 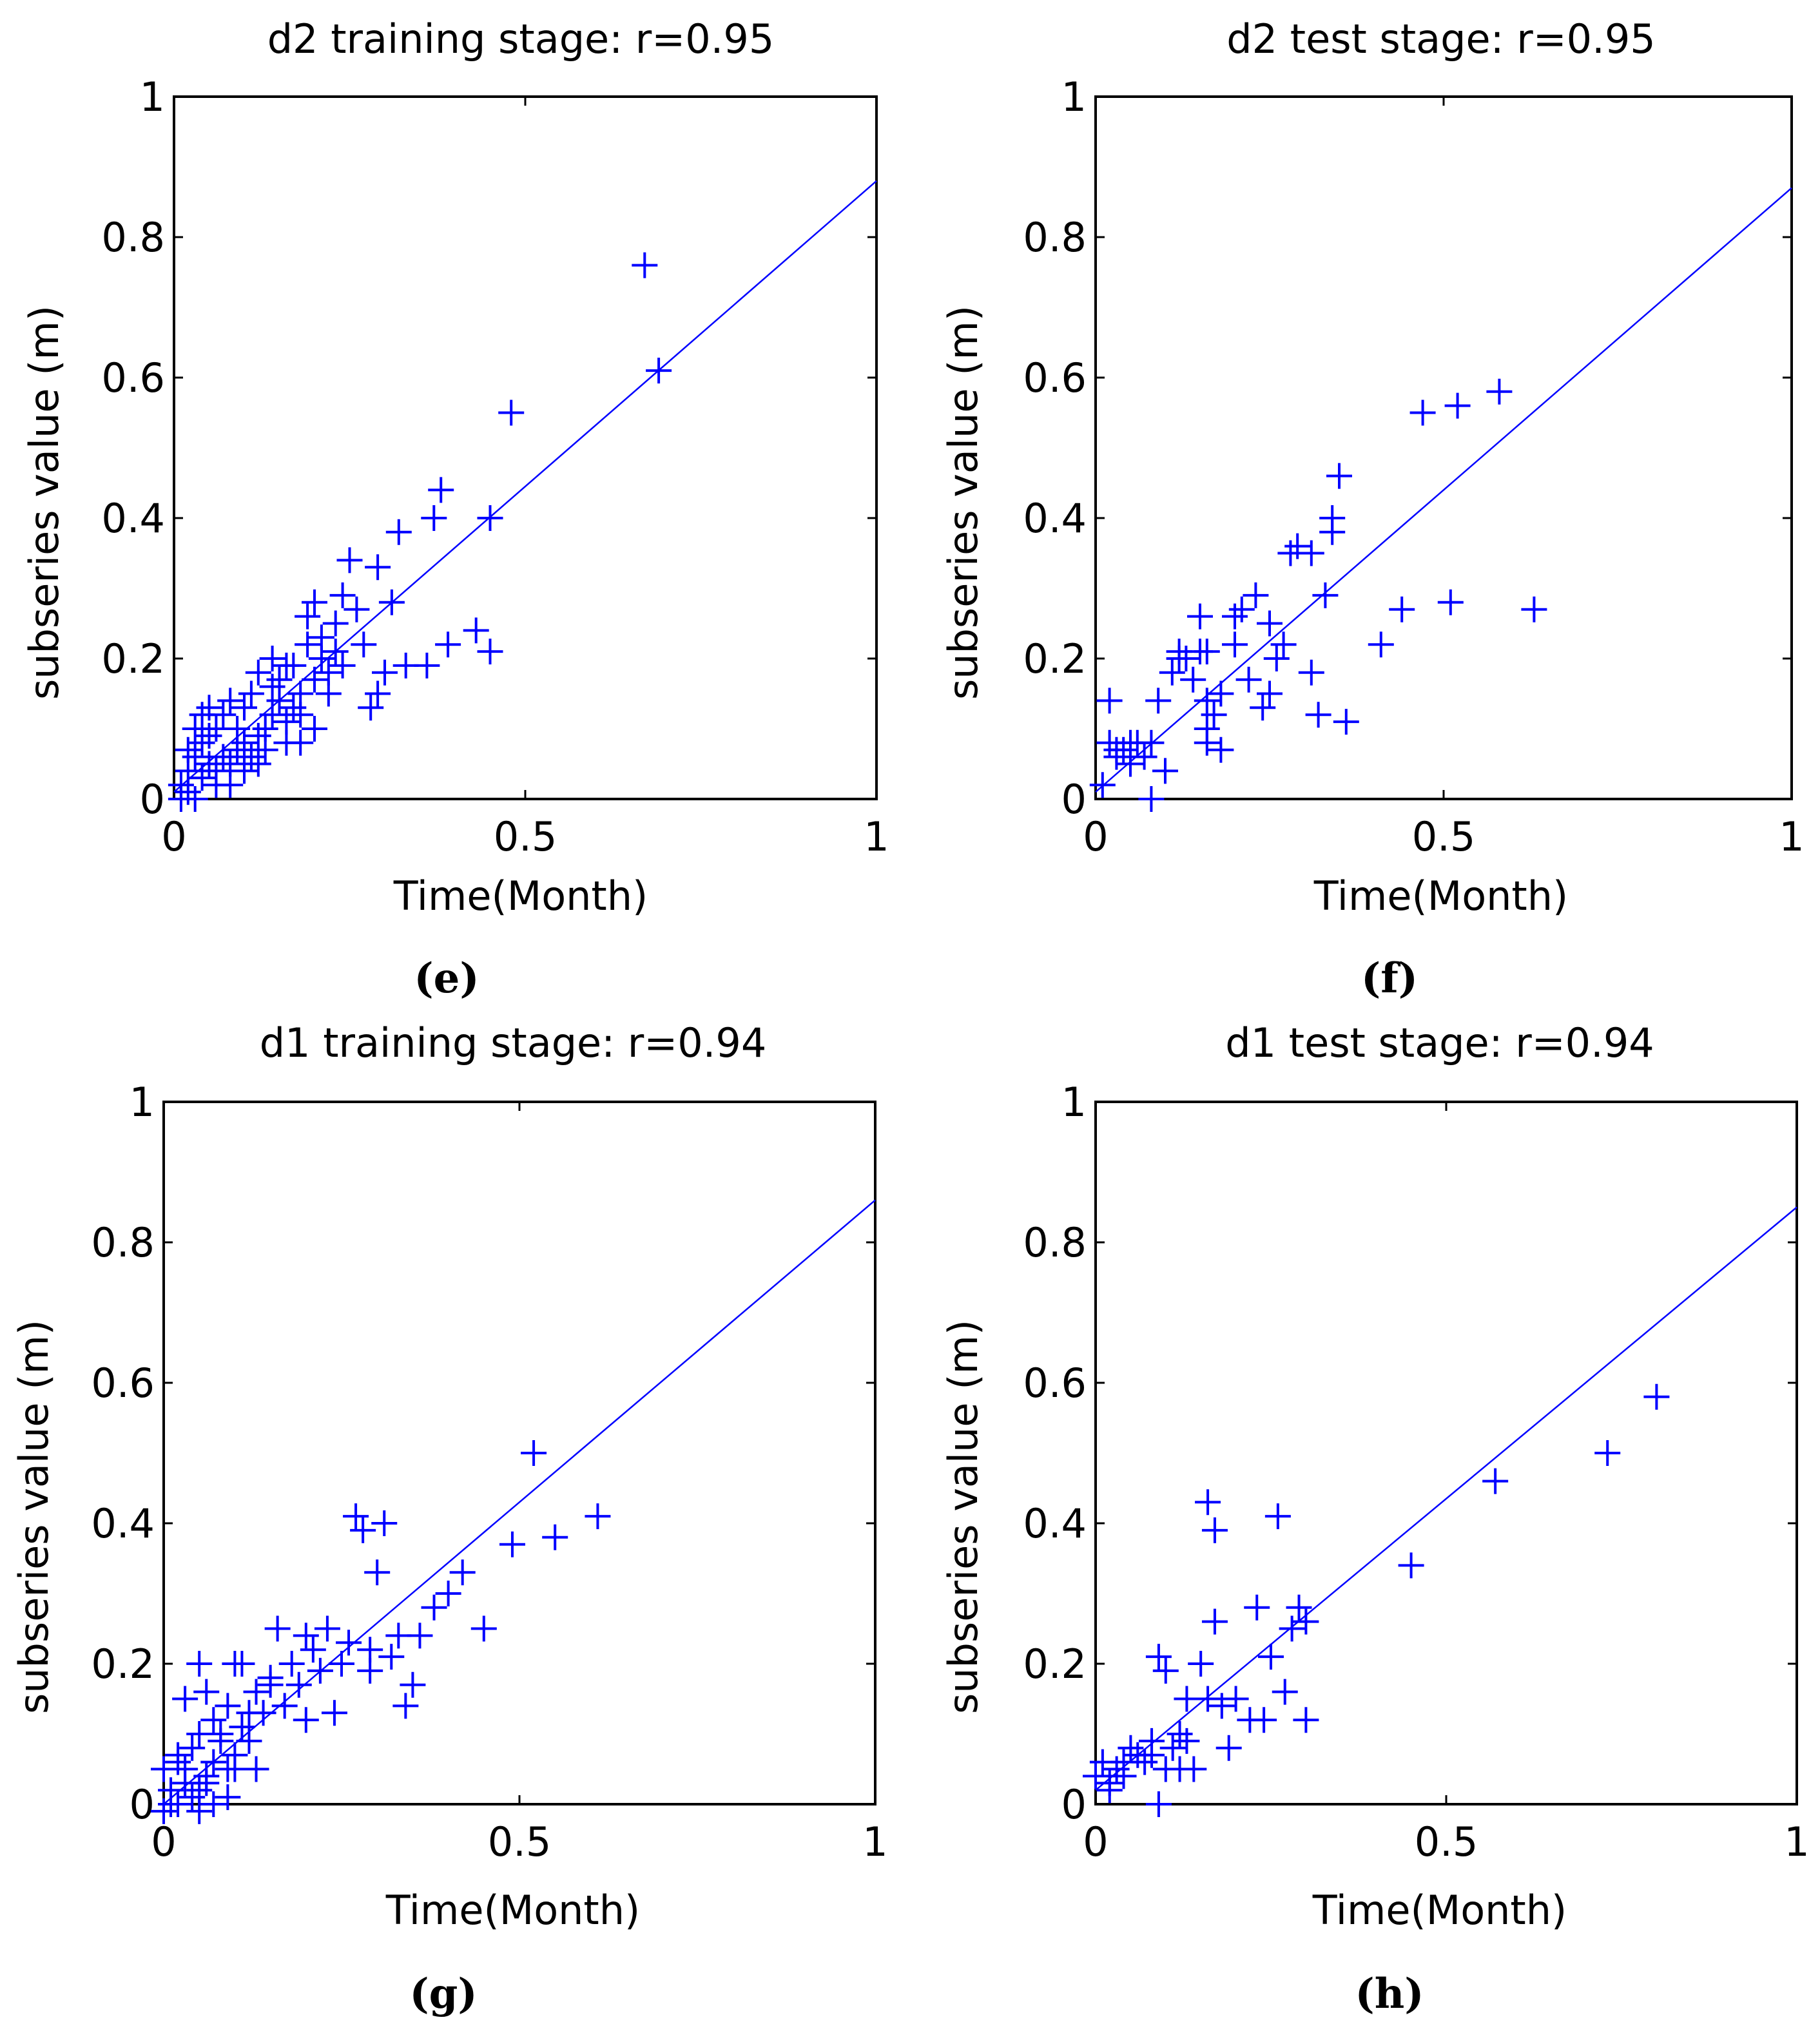 What do you see at coordinates (1055, 1383) in the screenshot?
I see `y-tick-label: 0.6` at bounding box center [1055, 1383].